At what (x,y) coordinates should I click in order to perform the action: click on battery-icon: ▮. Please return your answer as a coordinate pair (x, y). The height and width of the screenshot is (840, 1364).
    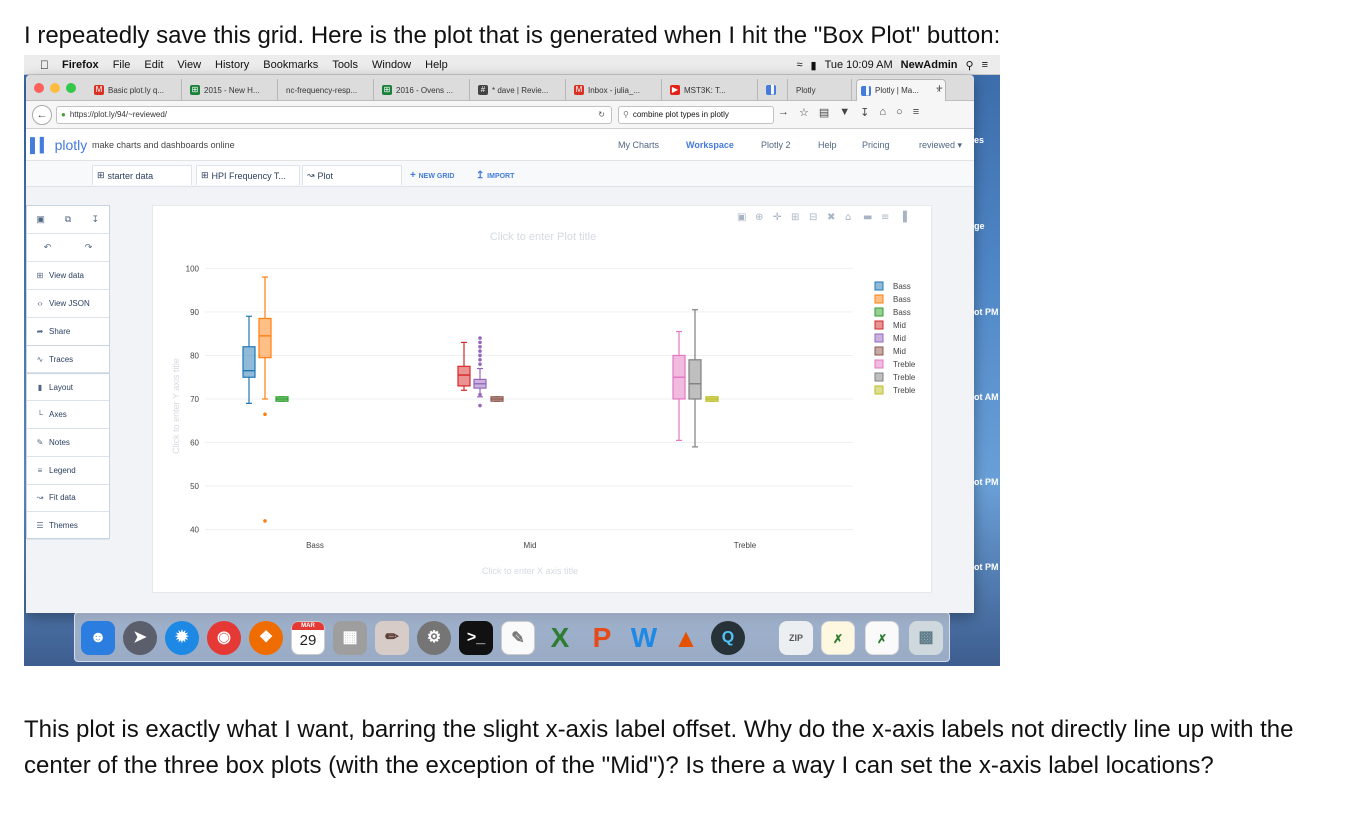
    Looking at the image, I should click on (813, 65).